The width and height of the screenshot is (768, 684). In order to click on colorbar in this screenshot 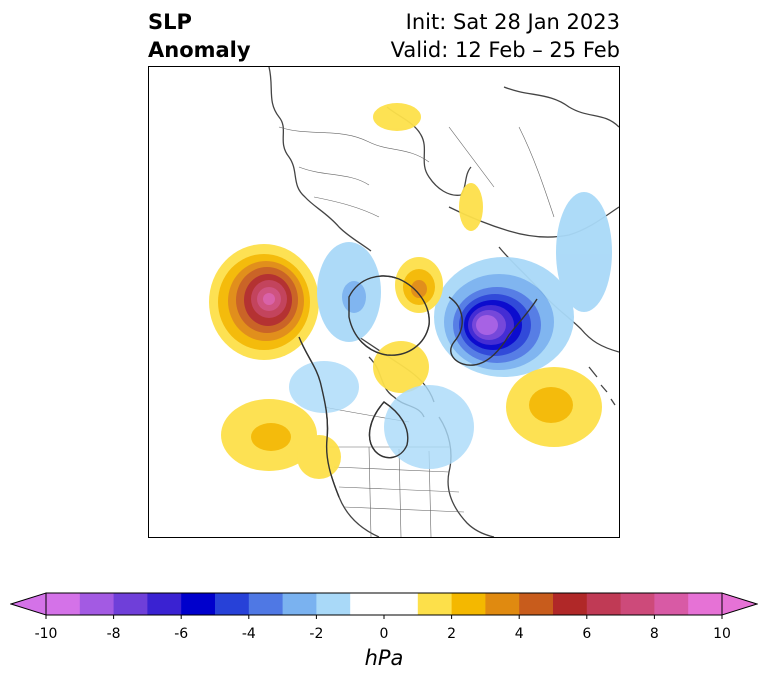, I will do `click(384, 605)`.